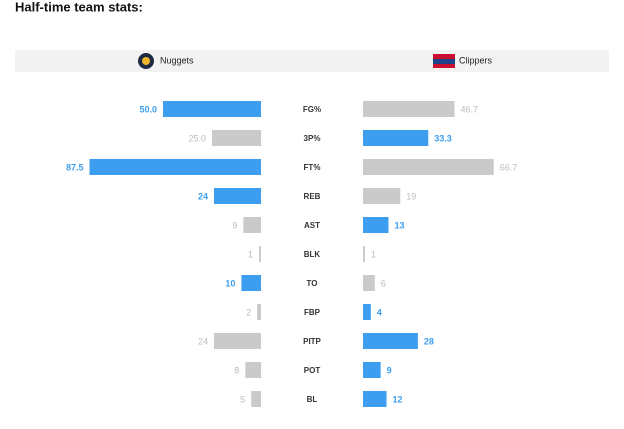 Image resolution: width=624 pixels, height=429 pixels. I want to click on value-label: 46.7, so click(470, 109).